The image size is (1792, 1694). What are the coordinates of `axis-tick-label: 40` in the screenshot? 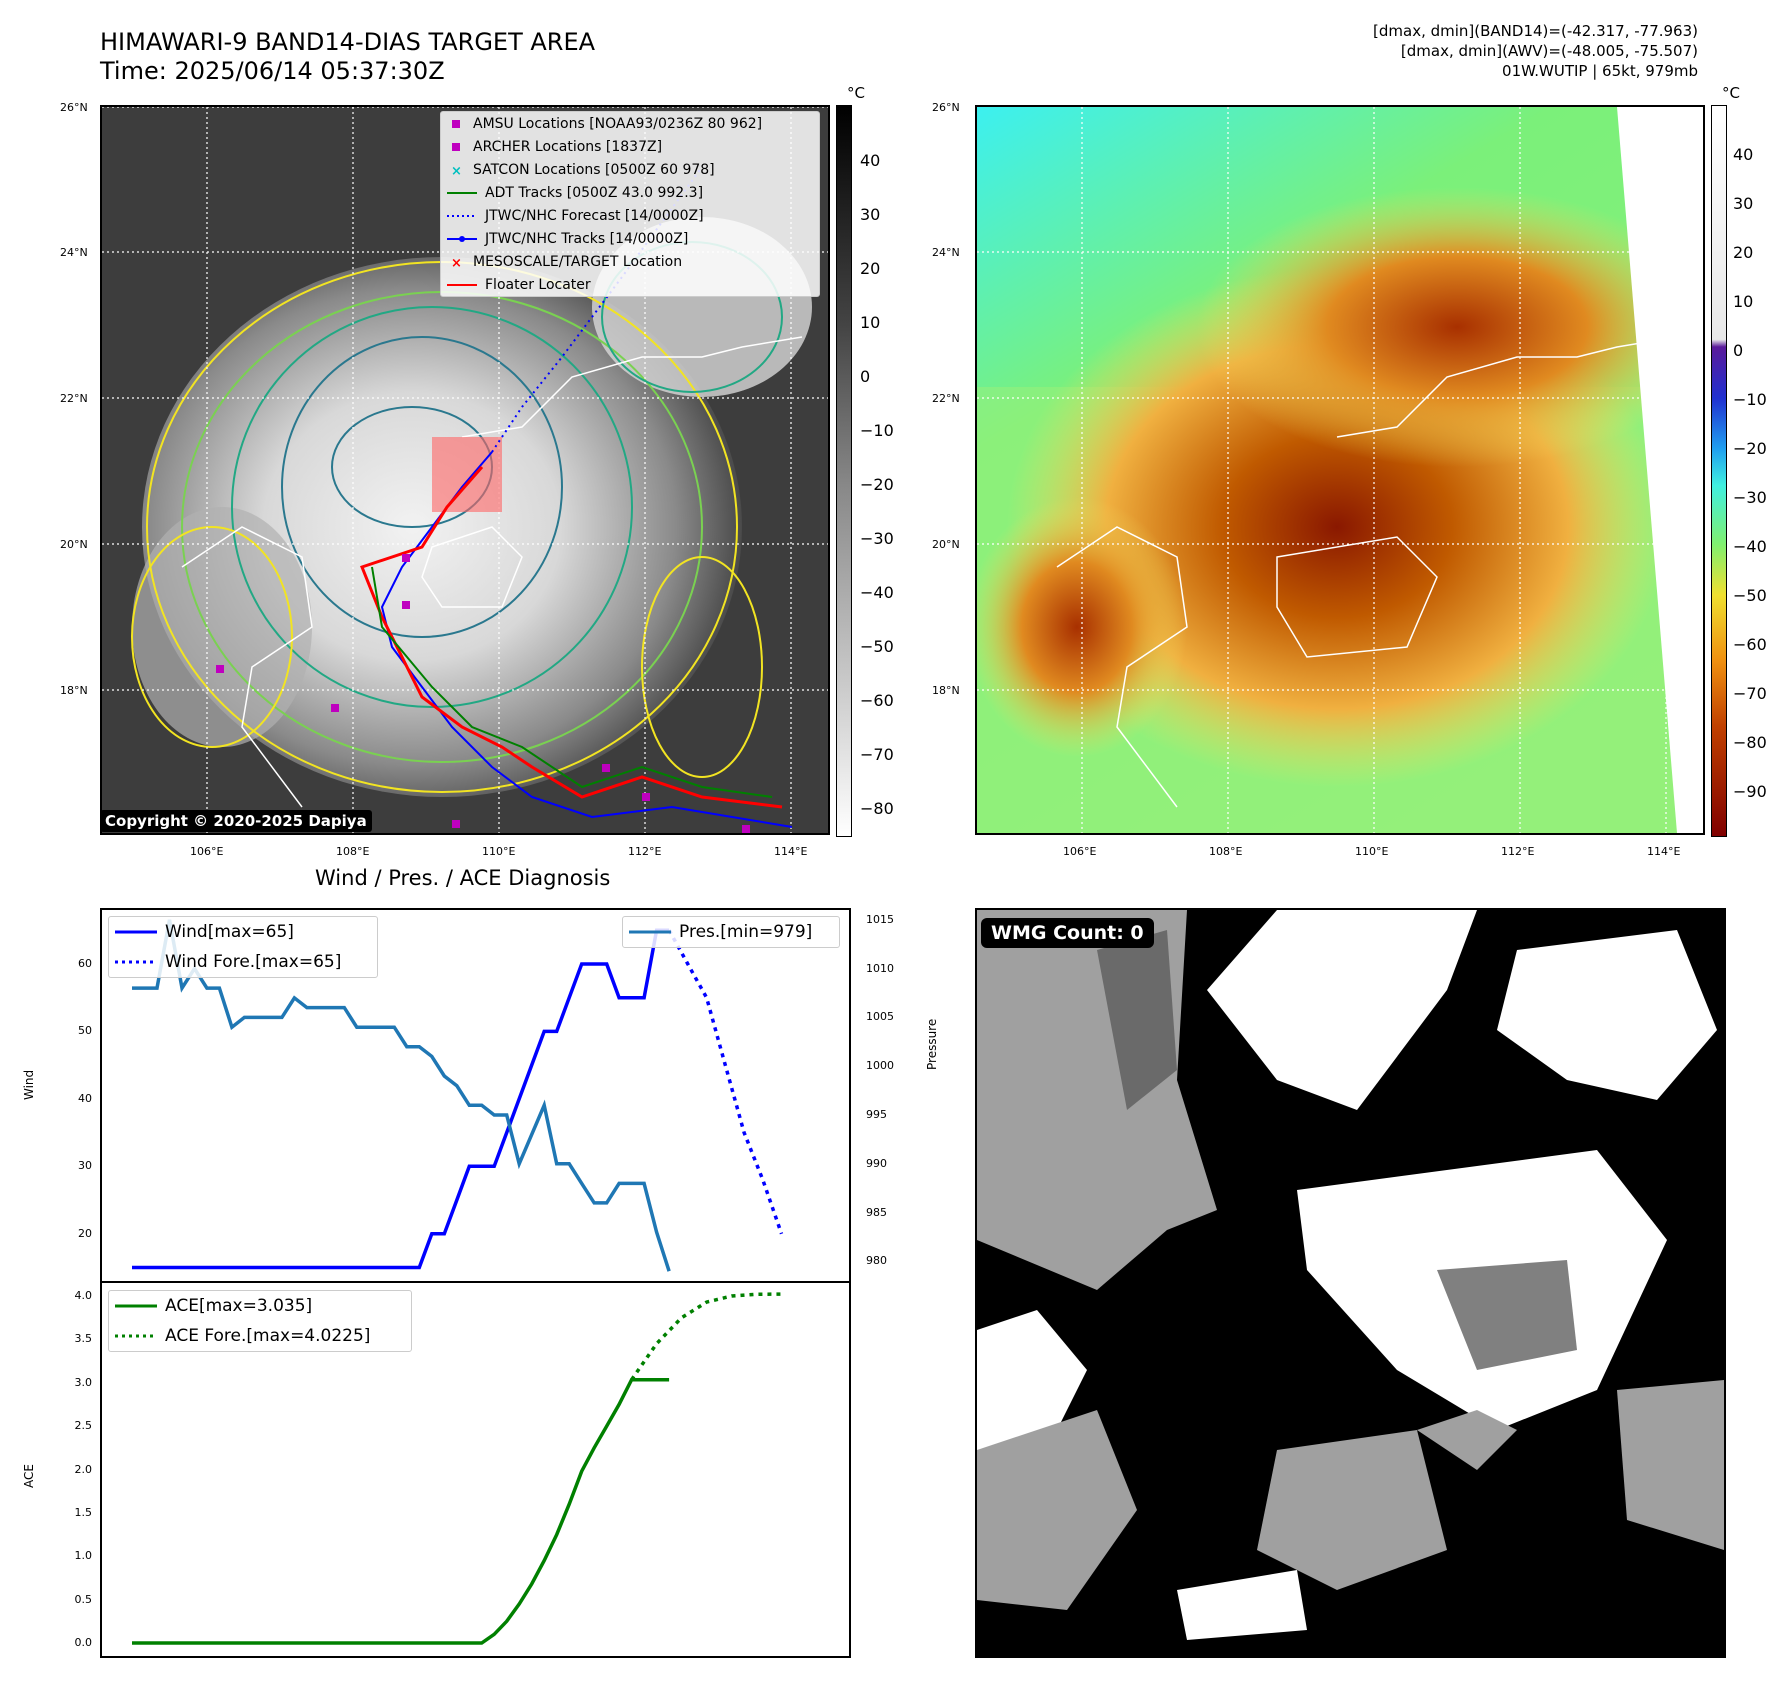 It's located at (85, 1098).